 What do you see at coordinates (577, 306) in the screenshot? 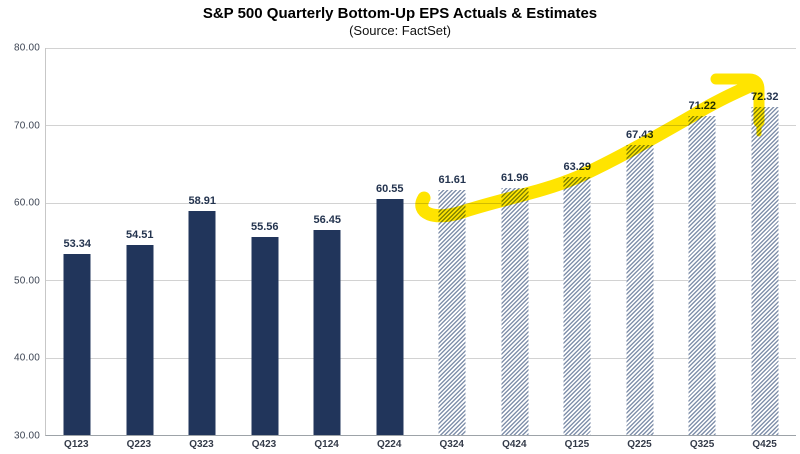
I see `bar-Q125` at bounding box center [577, 306].